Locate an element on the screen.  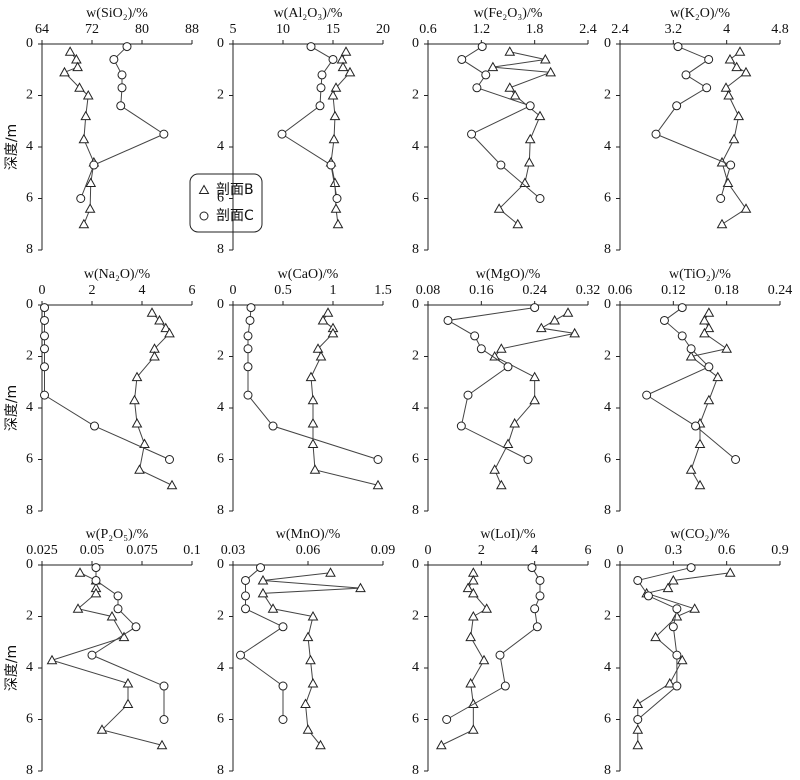
panel: w(Al₂O₃)/% 5 10 15 20 0 2 4 6 8 is located at coordinates (303, 131).